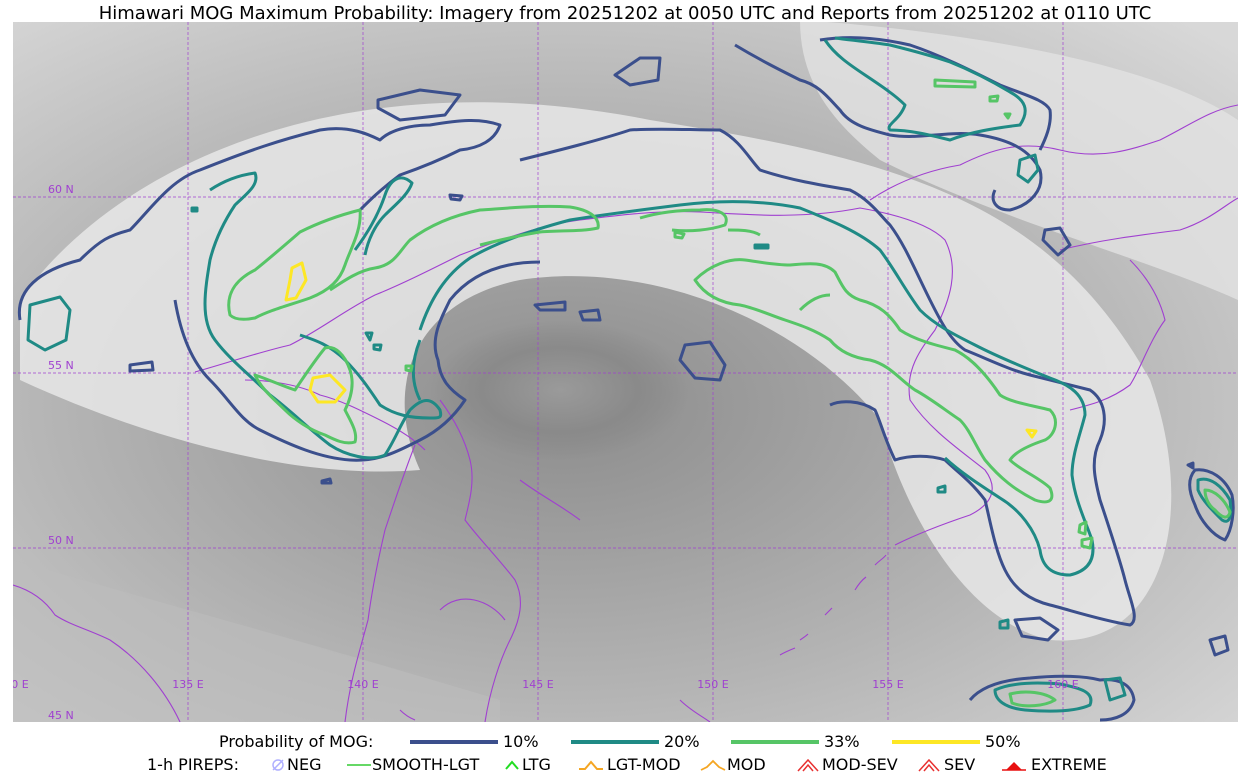 This screenshot has height=782, width=1250. What do you see at coordinates (187, 684) in the screenshot?
I see `lon-label-135: 135 E` at bounding box center [187, 684].